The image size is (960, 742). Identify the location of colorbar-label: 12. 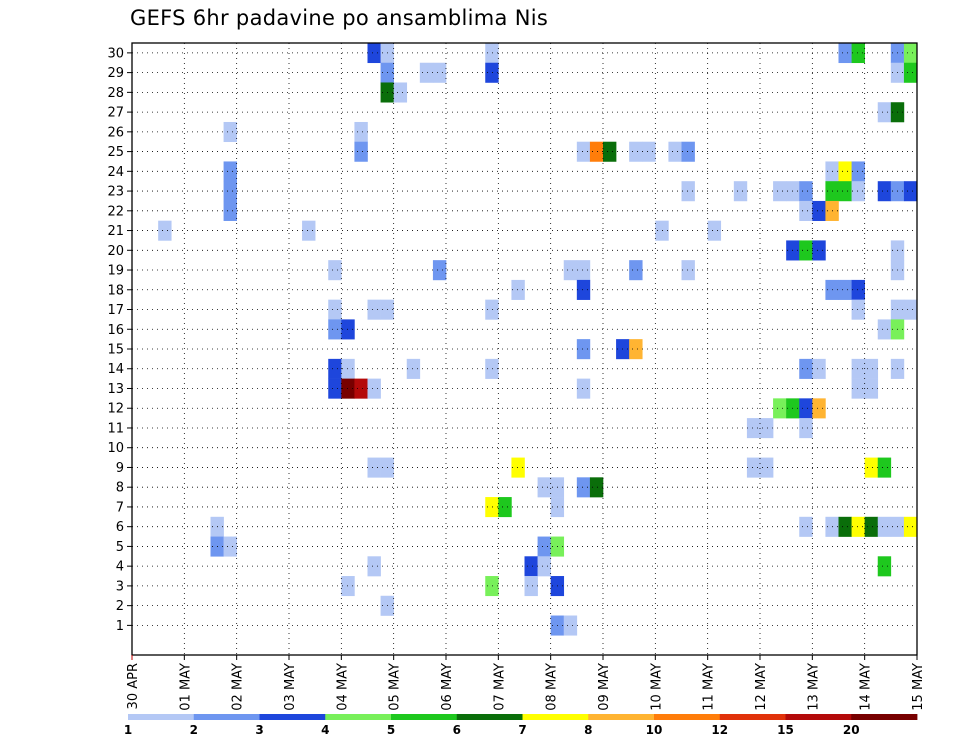
(719, 730).